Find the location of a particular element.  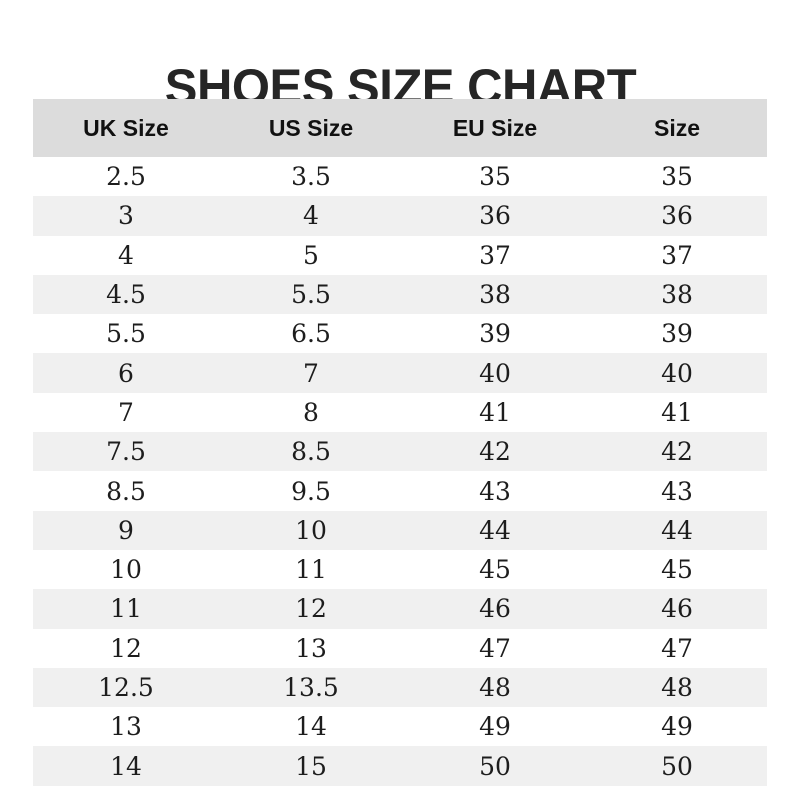

cell-uk-size: 2.5 is located at coordinates (126, 177).